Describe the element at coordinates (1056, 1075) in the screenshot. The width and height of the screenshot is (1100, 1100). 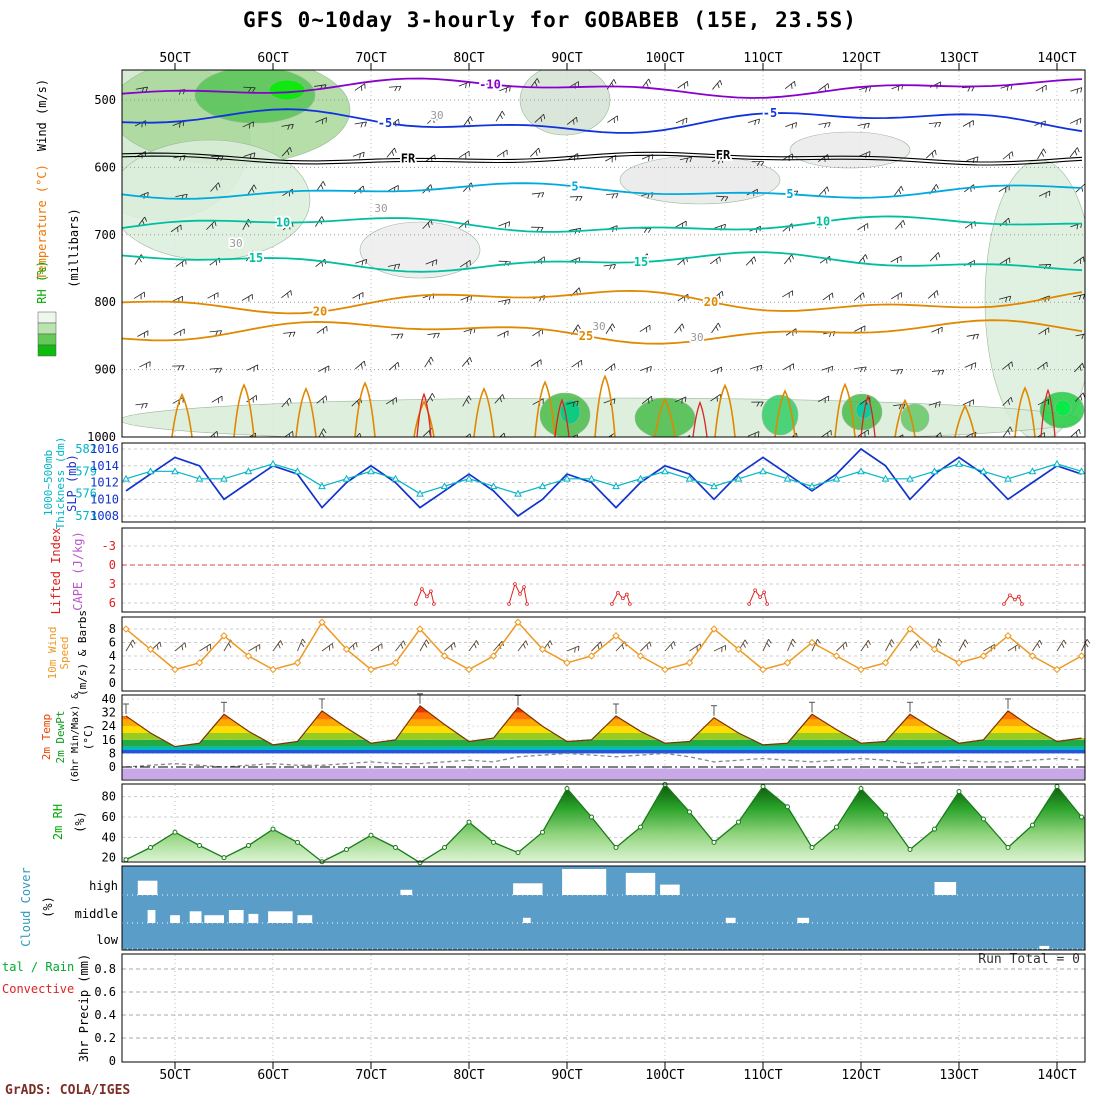
I see `day-label-bottom: 14OCT` at that location.